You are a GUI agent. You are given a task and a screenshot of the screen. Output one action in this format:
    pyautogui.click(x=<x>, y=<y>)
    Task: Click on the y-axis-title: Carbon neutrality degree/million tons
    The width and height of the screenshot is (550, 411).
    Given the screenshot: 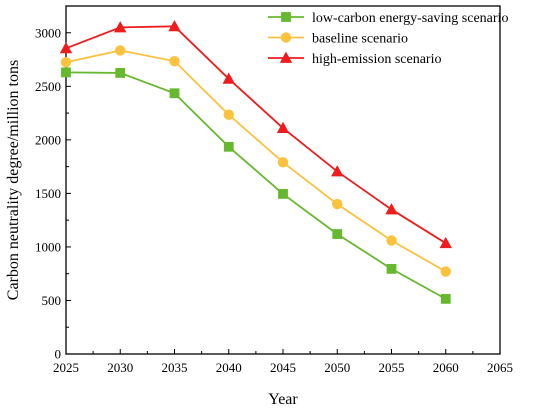 What is the action you would take?
    pyautogui.click(x=13, y=180)
    